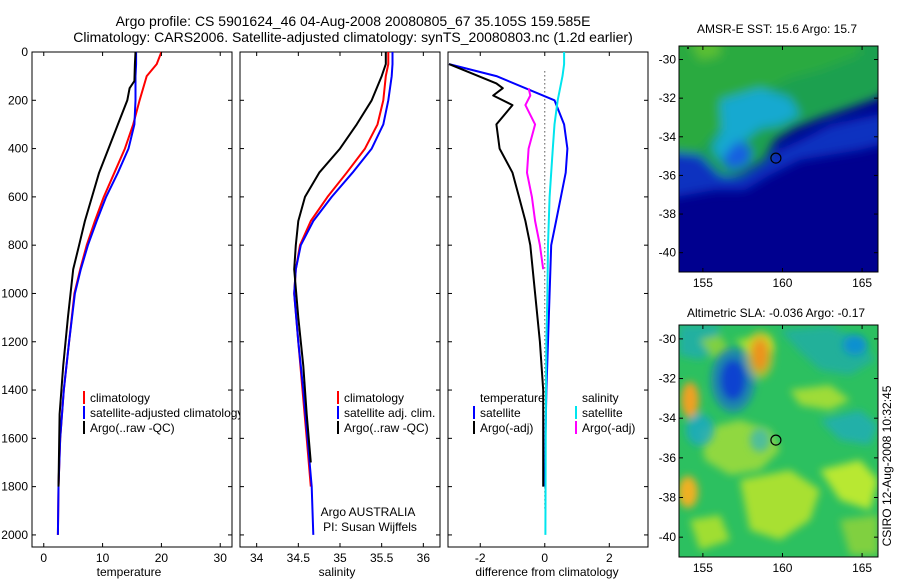 The image size is (900, 580). What do you see at coordinates (608, 428) in the screenshot?
I see `diff-legend-sal-argo-label: Argo(-adj)` at bounding box center [608, 428].